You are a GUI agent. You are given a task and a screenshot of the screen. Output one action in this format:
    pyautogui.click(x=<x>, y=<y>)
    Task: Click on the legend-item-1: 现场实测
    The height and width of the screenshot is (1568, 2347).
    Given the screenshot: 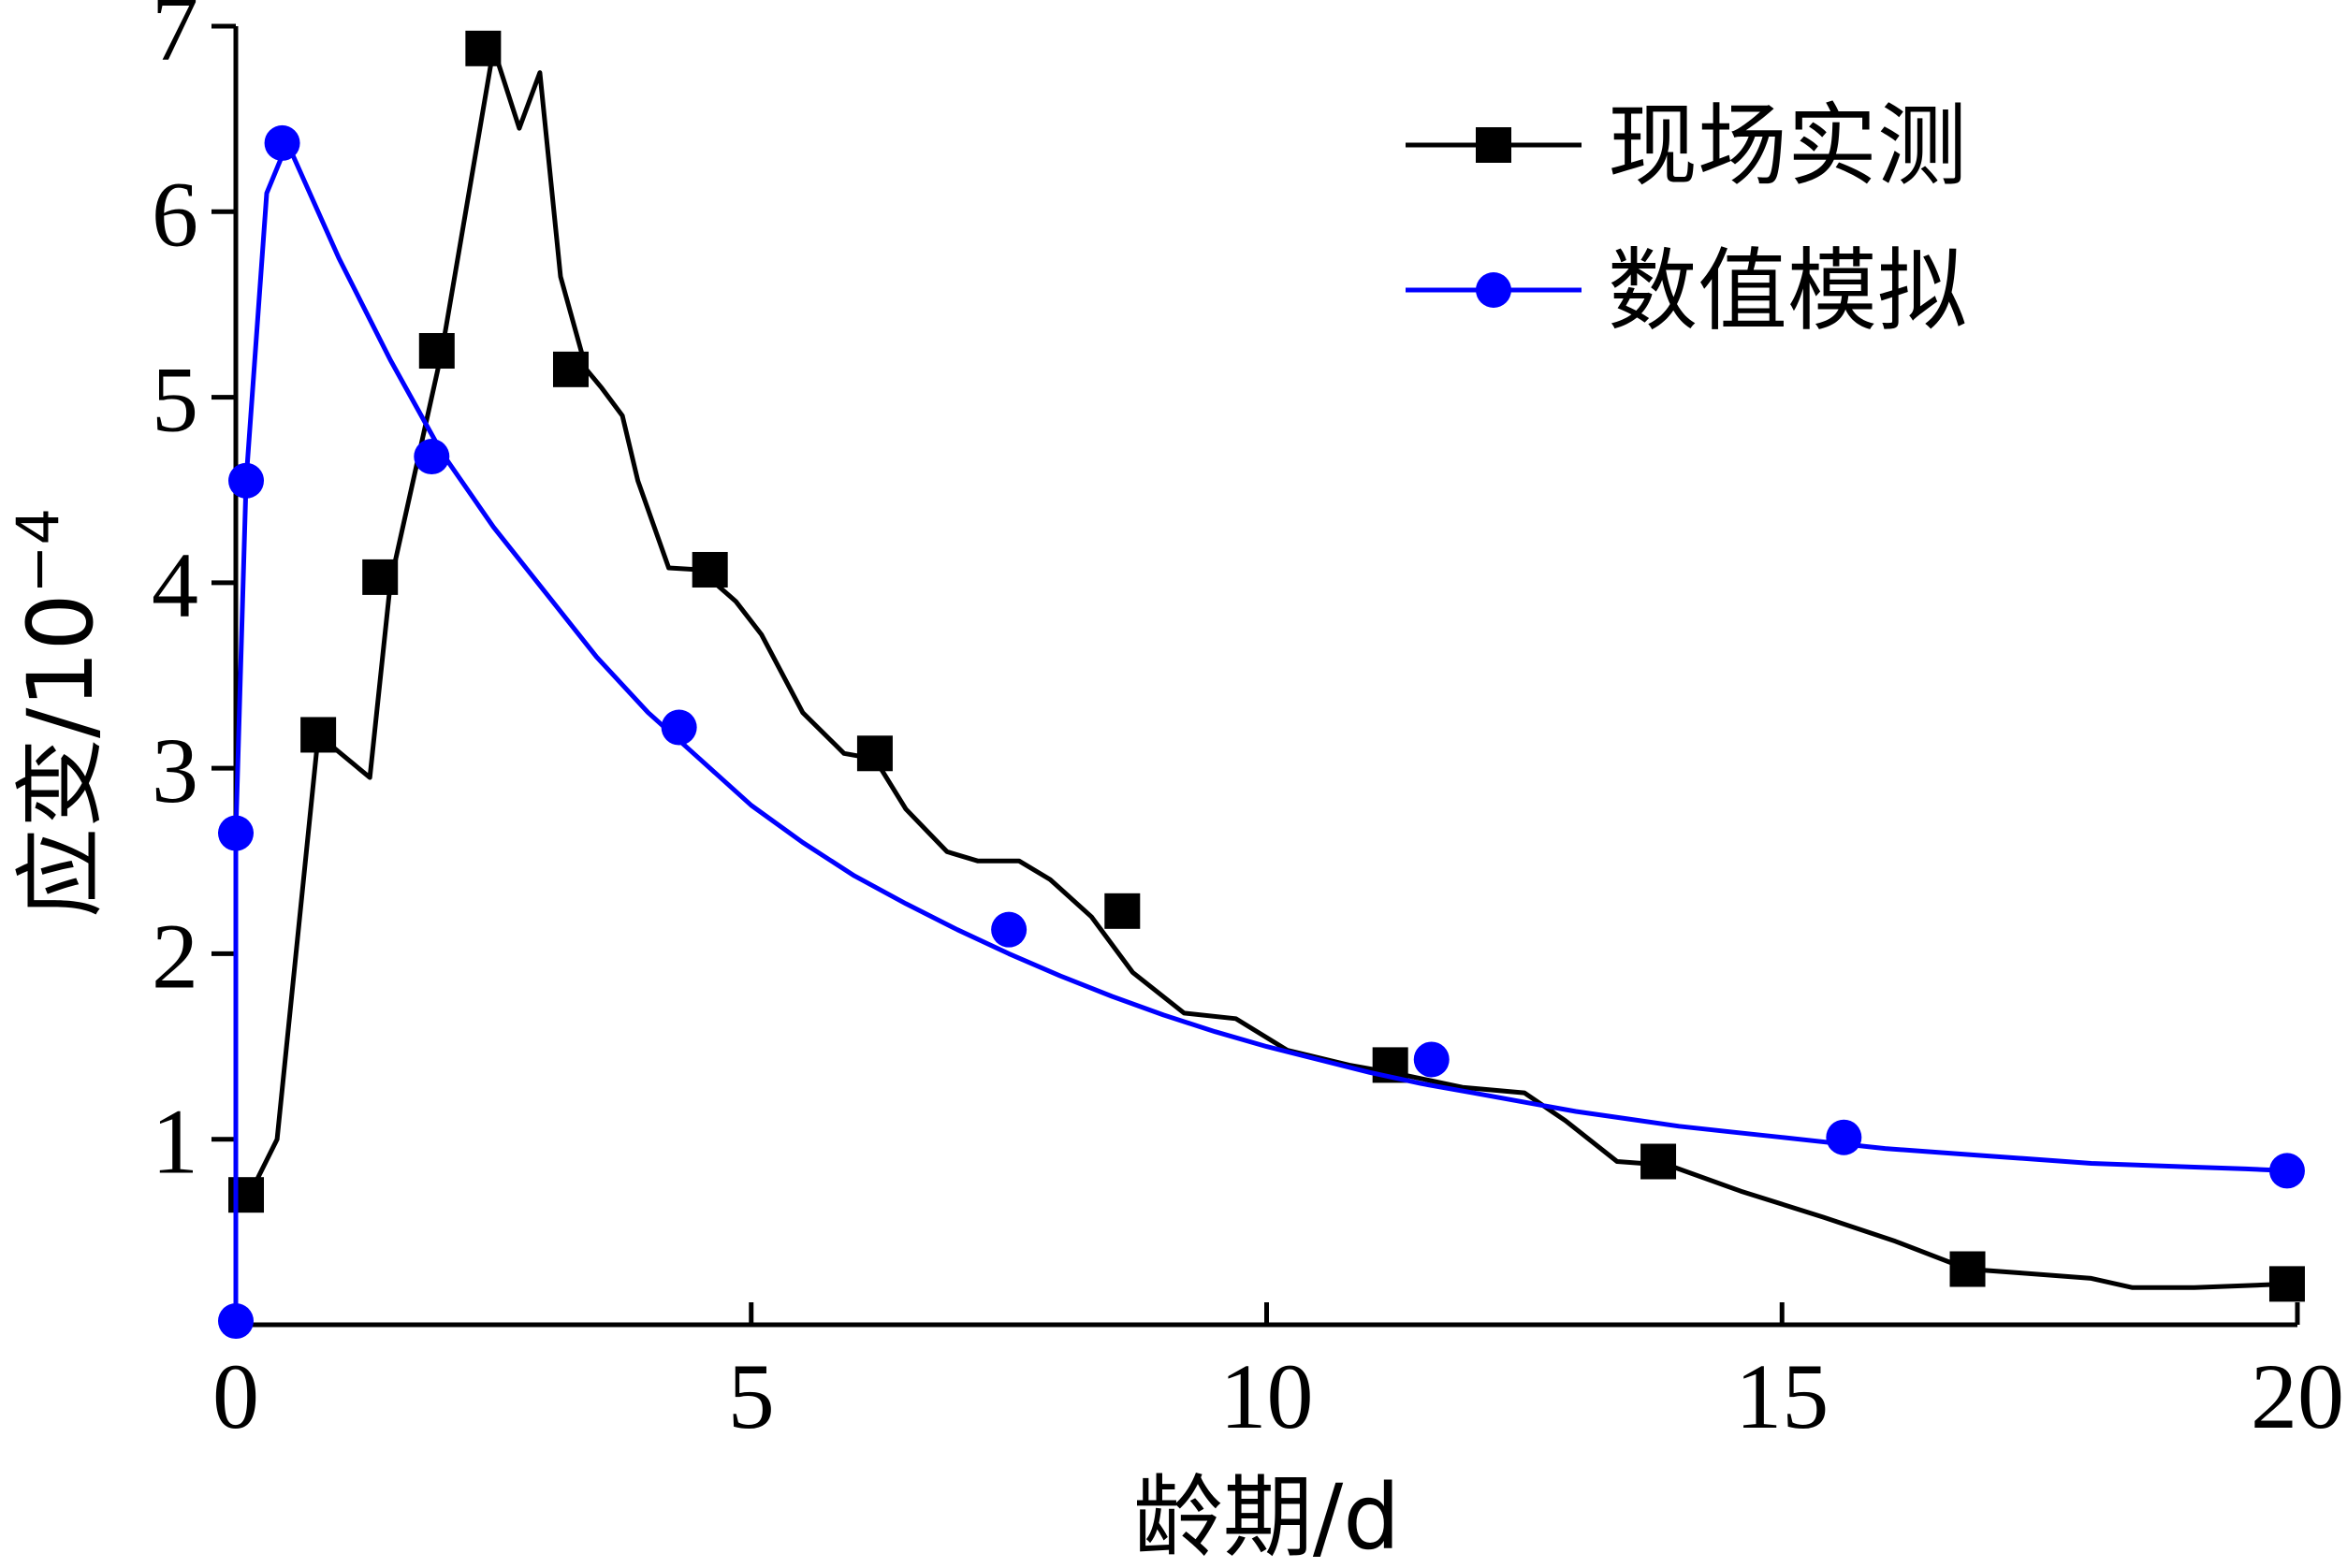 What is the action you would take?
    pyautogui.click(x=1686, y=146)
    